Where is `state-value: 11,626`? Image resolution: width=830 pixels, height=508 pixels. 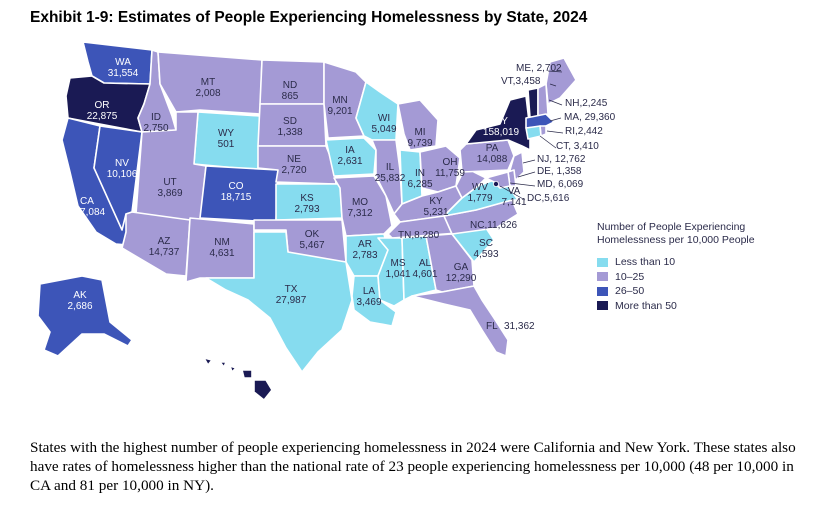 state-value: 11,626 is located at coordinates (502, 225).